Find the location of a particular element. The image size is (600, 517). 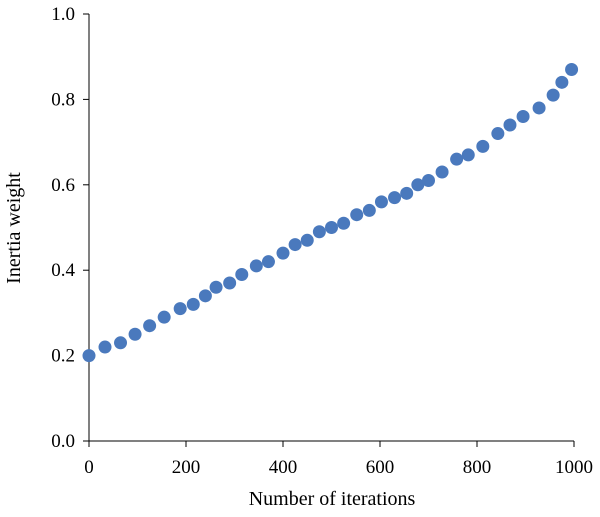

x-axis: 0 200 400 600 800 1000 is located at coordinates (338, 459).